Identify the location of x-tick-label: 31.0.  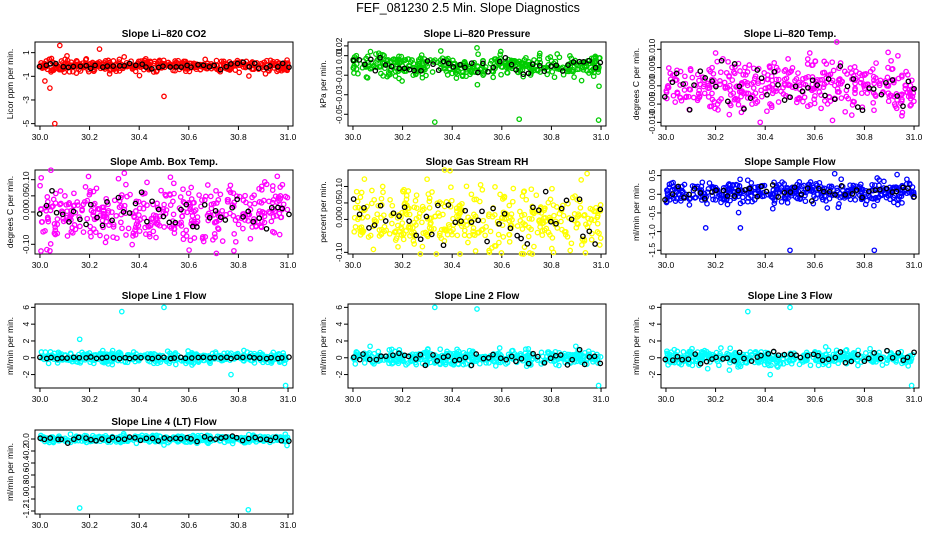
(601, 137).